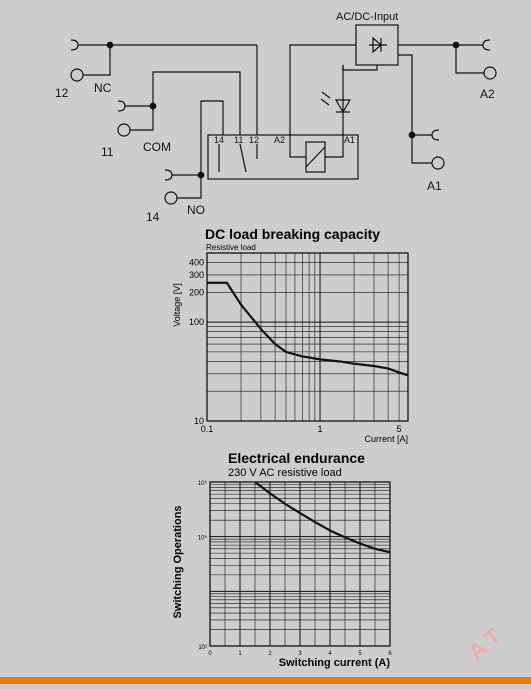  I want to click on watermark-text: A T, so click(484, 644).